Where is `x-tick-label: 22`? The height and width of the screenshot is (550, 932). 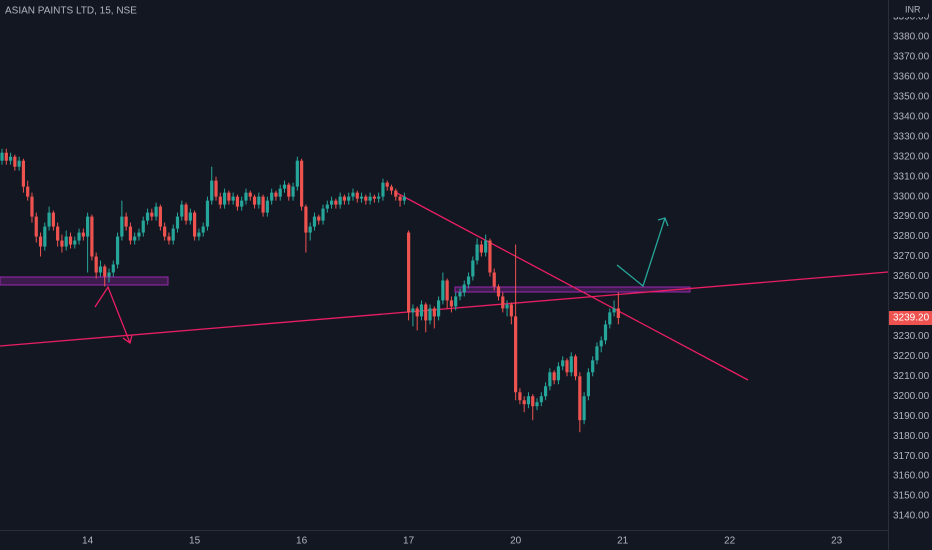 x-tick-label: 22 is located at coordinates (730, 541).